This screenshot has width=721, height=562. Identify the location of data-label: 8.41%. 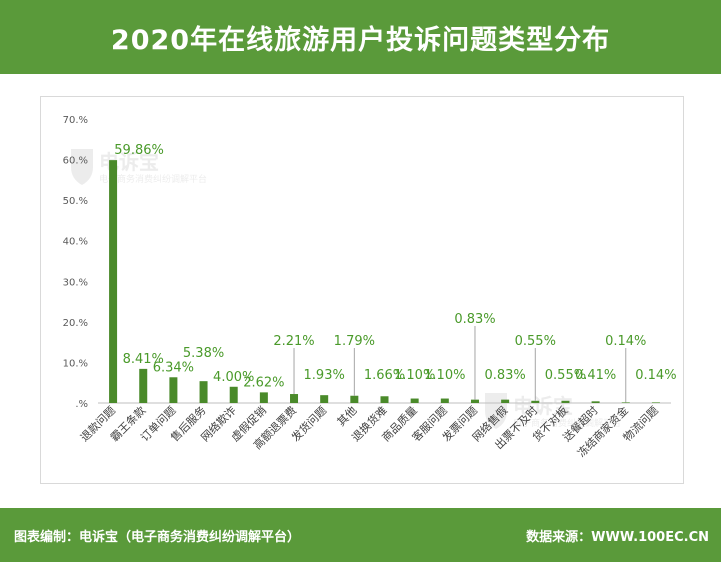
(143, 359).